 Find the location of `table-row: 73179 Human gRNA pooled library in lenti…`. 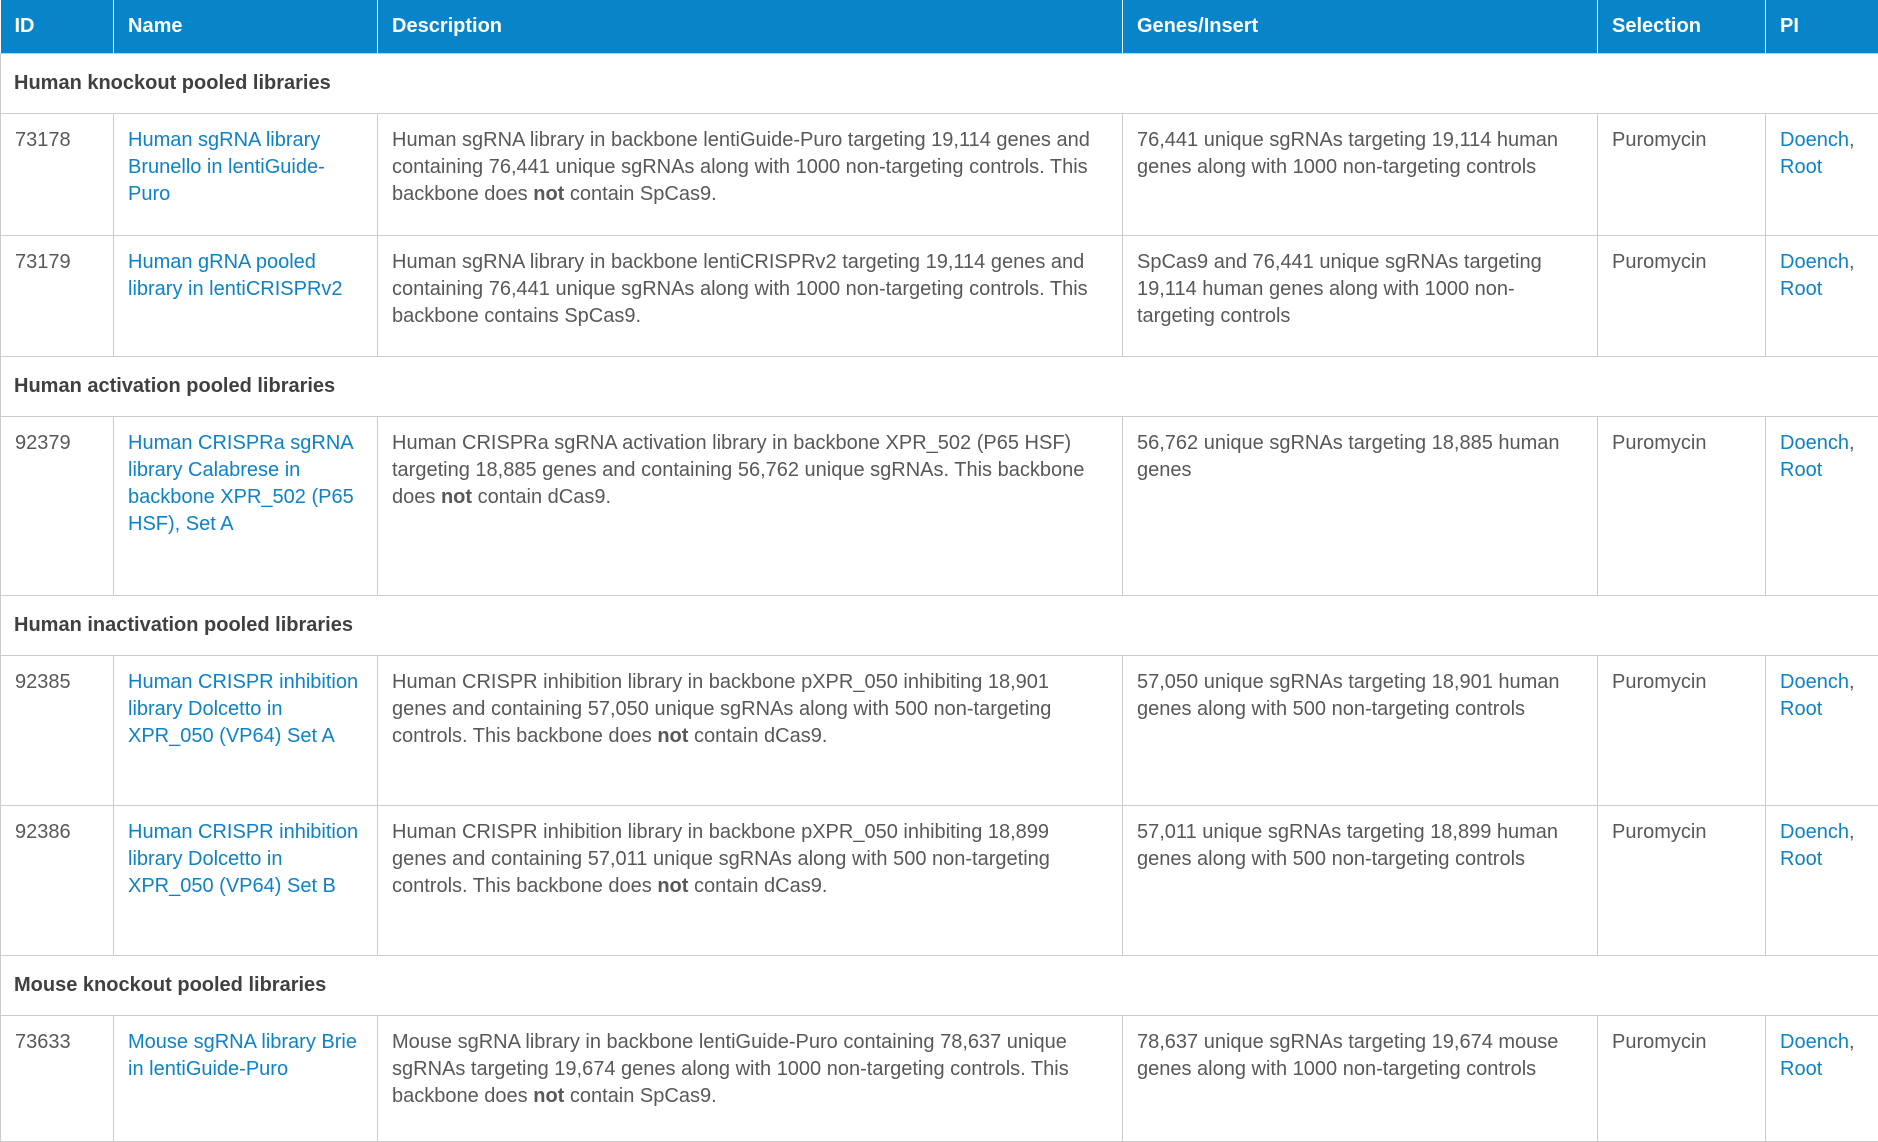

table-row: 73179 Human gRNA pooled library in lenti… is located at coordinates (939, 296).